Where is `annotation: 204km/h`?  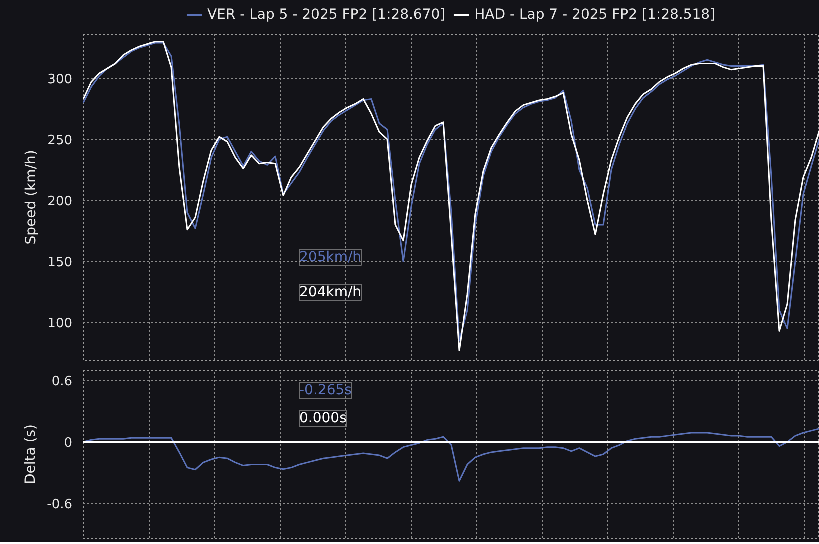 annotation: 204km/h is located at coordinates (331, 292).